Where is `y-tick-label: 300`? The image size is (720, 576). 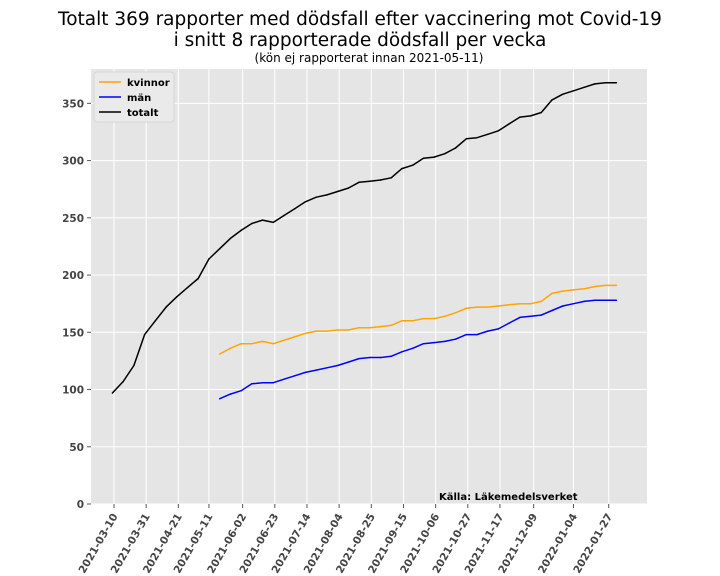 y-tick-label: 300 is located at coordinates (73, 162).